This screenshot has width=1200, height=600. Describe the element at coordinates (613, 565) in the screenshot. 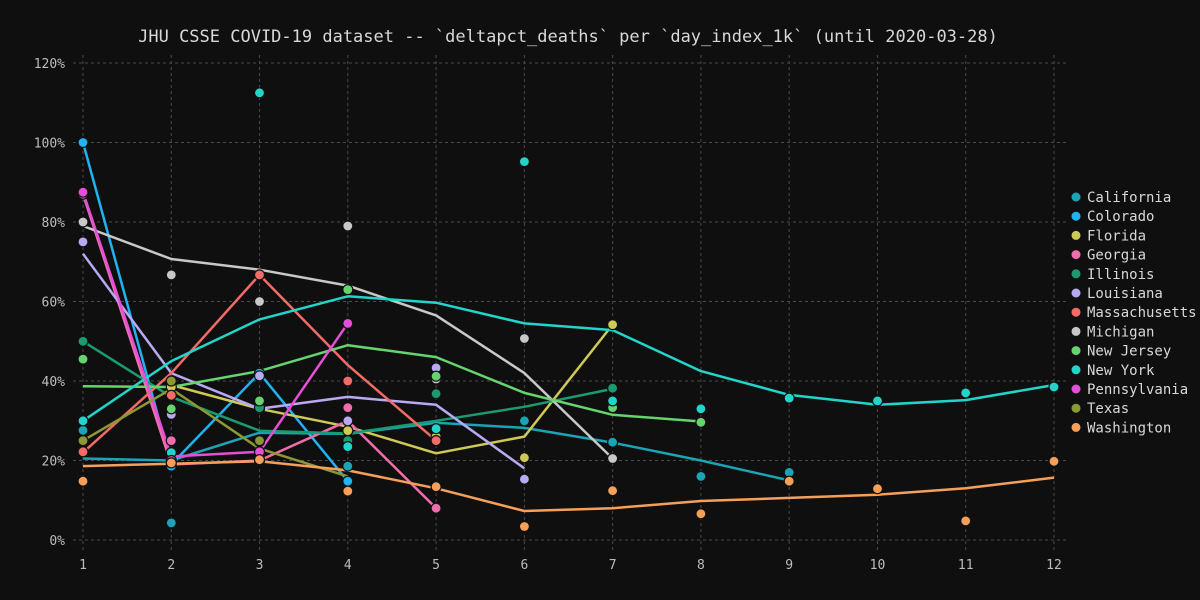

I see `x-tick-label: 7` at that location.